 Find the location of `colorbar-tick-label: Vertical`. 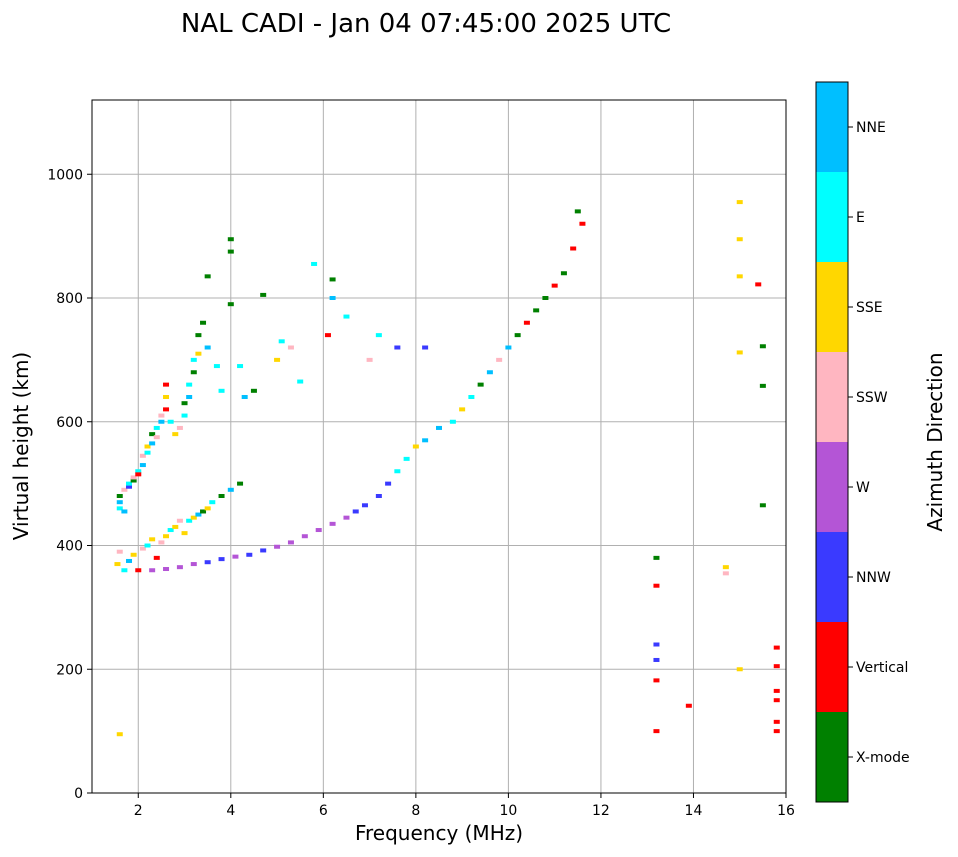

colorbar-tick-label: Vertical is located at coordinates (882, 668).